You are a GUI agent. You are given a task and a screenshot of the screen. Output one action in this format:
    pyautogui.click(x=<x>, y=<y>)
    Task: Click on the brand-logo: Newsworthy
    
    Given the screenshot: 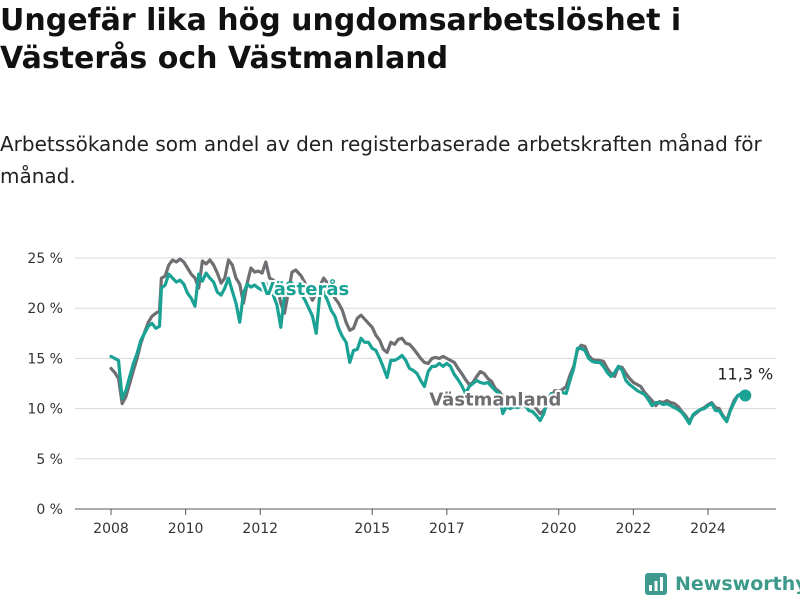 What is the action you would take?
    pyautogui.click(x=722, y=584)
    